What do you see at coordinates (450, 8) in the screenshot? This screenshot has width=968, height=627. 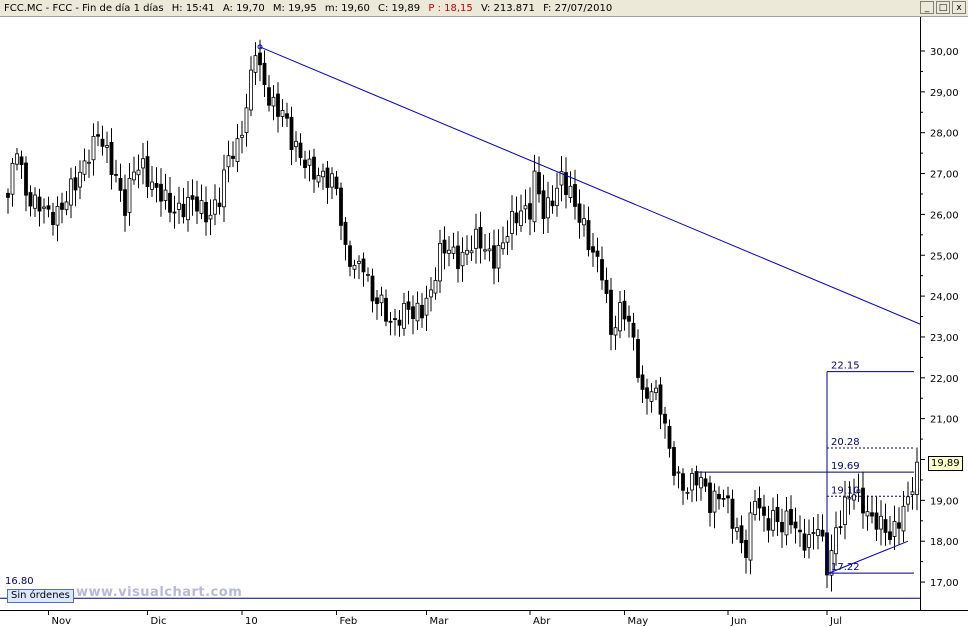 I see `p-label: P : 18,15` at bounding box center [450, 8].